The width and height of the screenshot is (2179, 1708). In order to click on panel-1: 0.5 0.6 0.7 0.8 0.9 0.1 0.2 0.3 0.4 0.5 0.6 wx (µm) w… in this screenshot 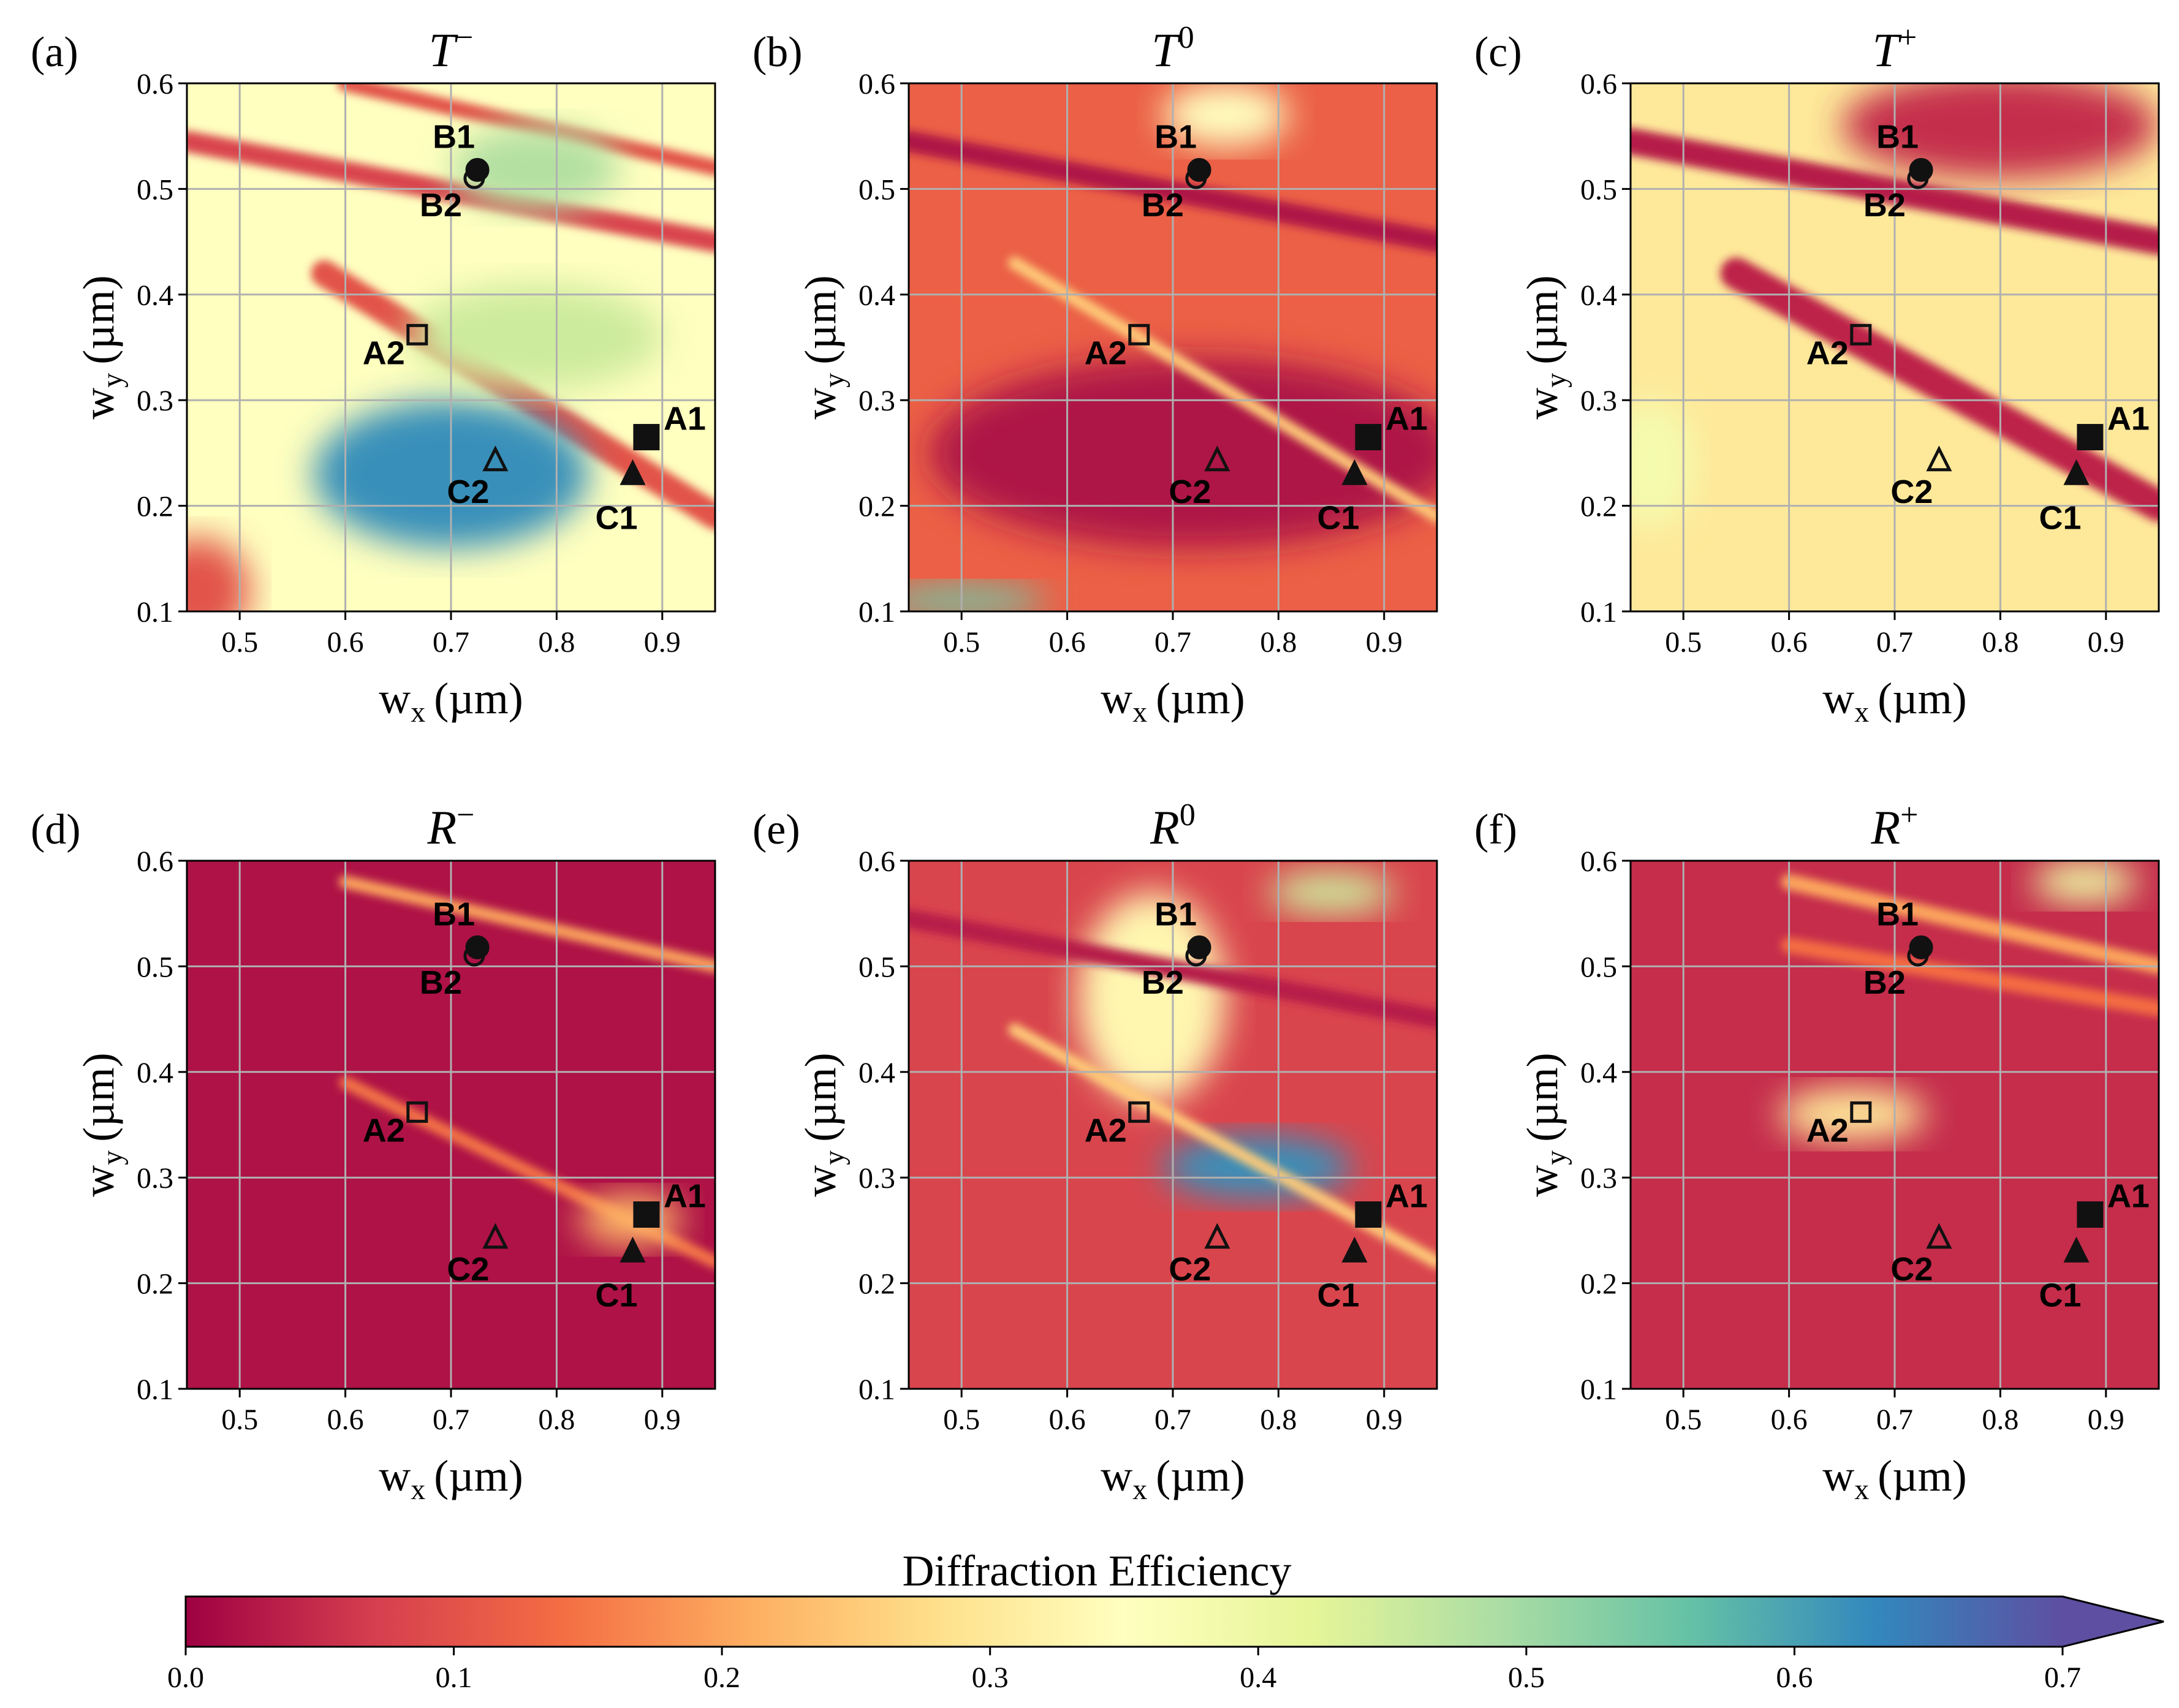, I will do `click(1095, 374)`.